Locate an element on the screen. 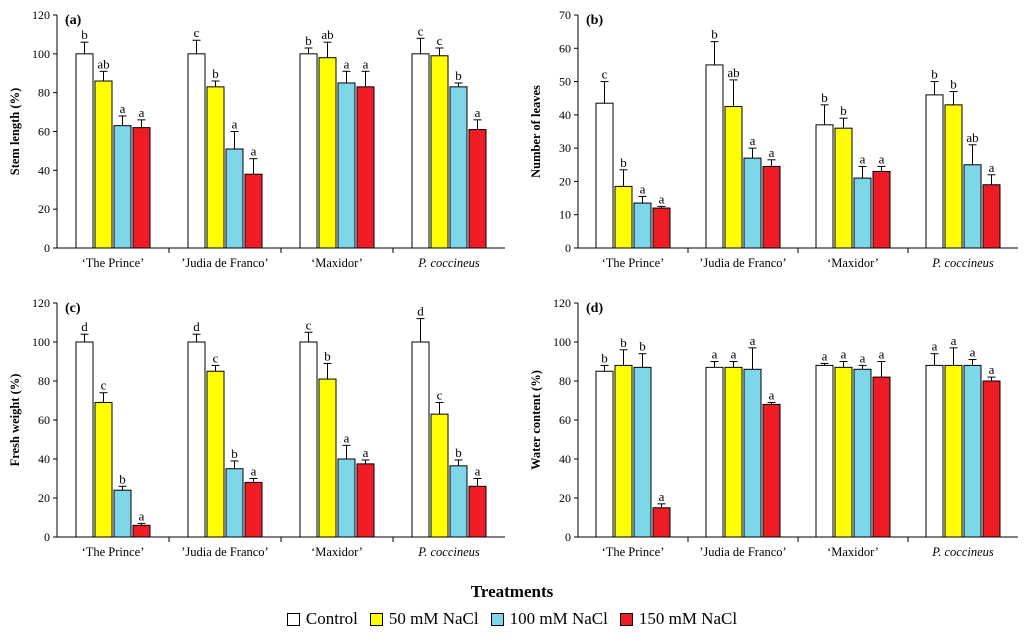 The image size is (1024, 636). bar-a-2-50mm is located at coordinates (327, 153).